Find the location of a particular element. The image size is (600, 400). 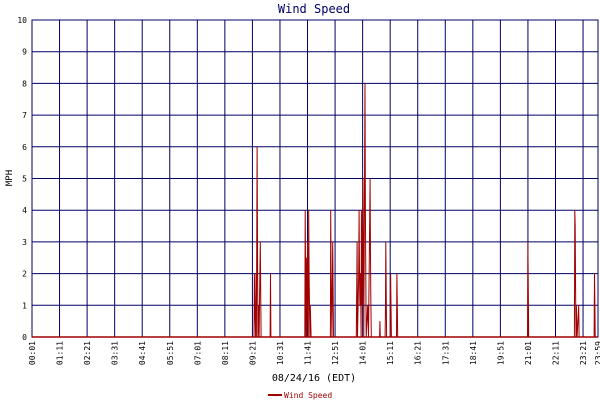

x-tick-label: 07:01 is located at coordinates (197, 353).